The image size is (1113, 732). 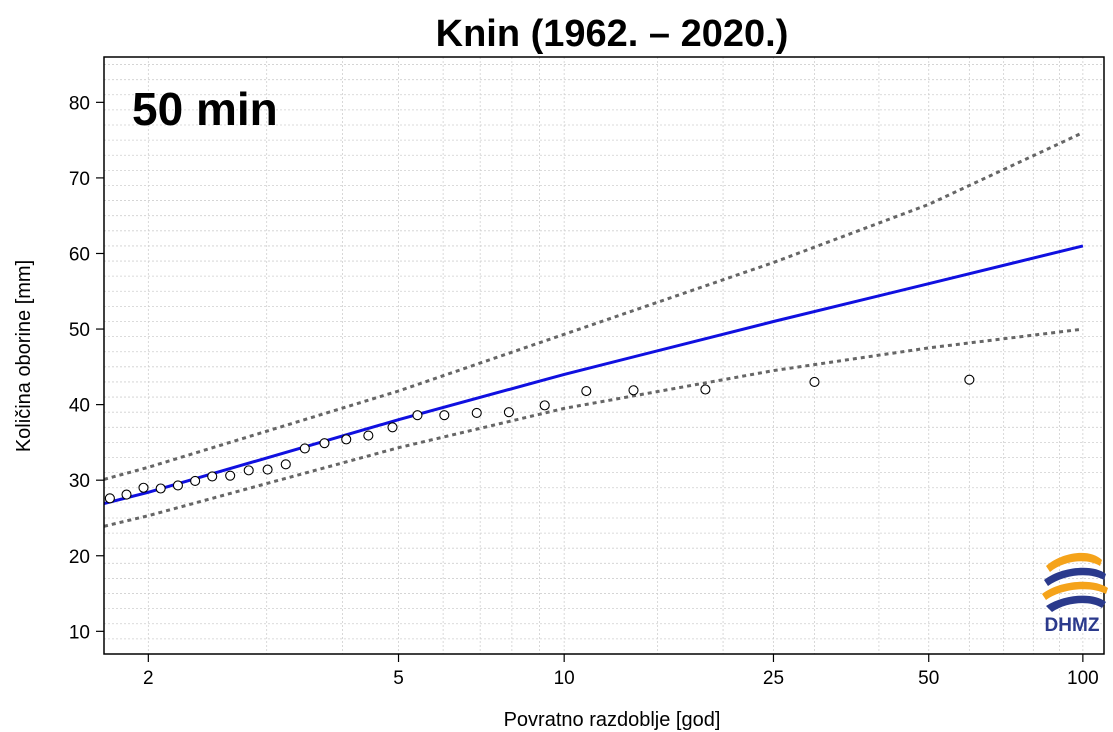 I want to click on y-tick-label: 20, so click(x=79, y=557).